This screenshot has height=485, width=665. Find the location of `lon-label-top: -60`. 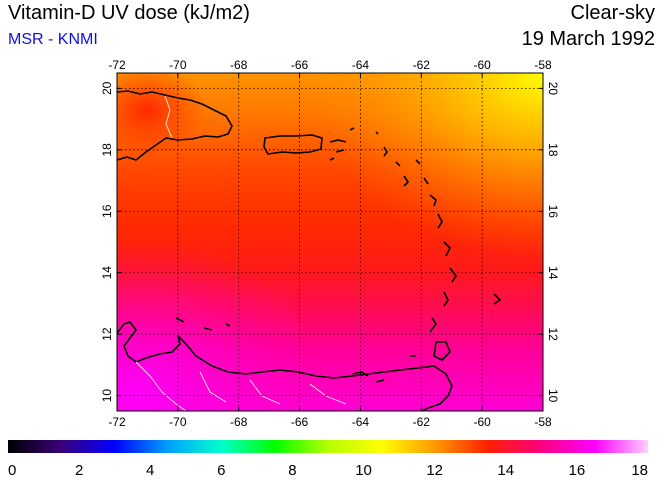

lon-label-top: -60 is located at coordinates (482, 65).